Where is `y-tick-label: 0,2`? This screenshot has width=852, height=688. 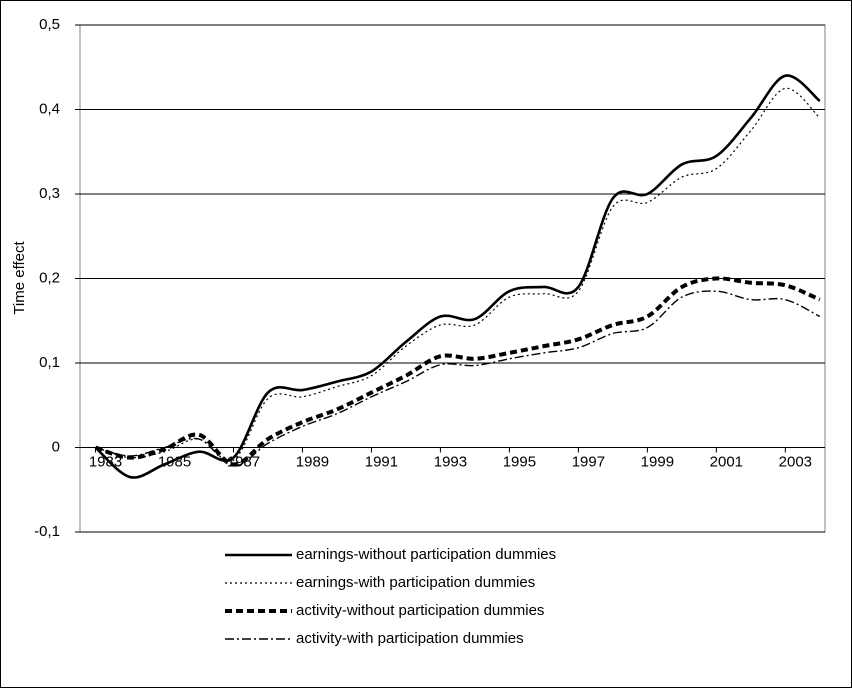 y-tick-label: 0,2 is located at coordinates (49, 277).